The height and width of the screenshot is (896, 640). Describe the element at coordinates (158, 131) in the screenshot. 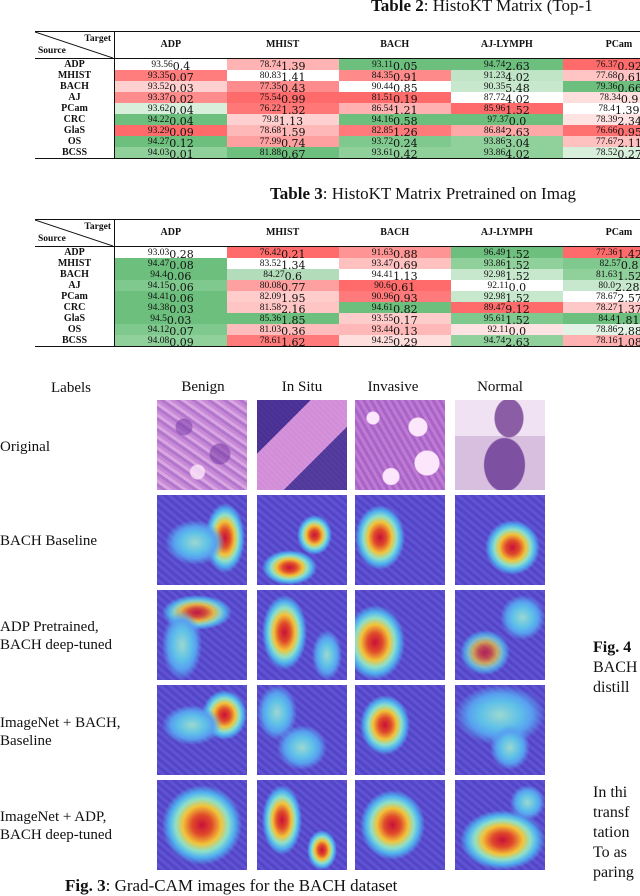

I see `cell-value: 93.29` at that location.